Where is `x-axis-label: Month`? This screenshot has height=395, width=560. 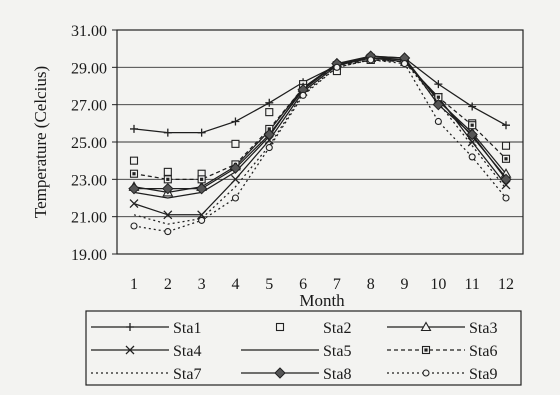 x-axis-label: Month is located at coordinates (322, 300).